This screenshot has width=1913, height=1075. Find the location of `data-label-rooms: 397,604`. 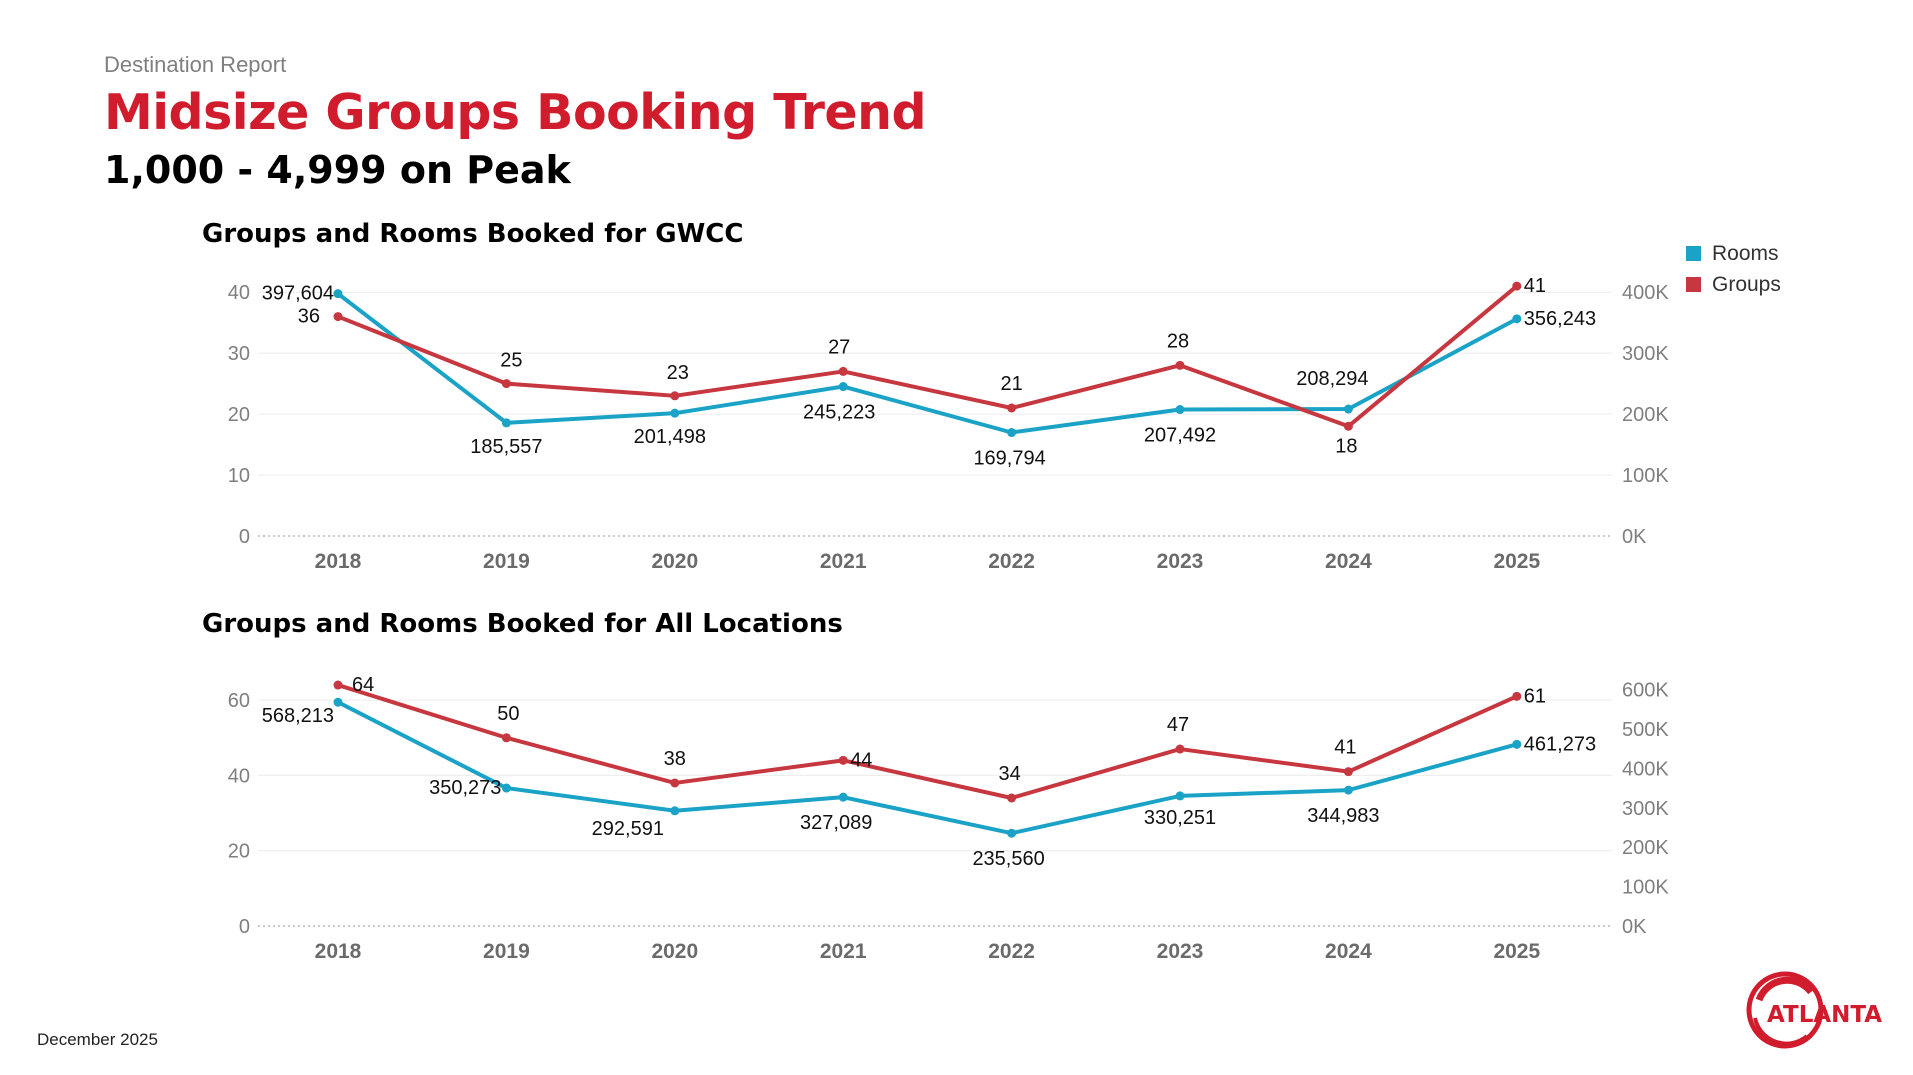

data-label-rooms: 397,604 is located at coordinates (298, 294).